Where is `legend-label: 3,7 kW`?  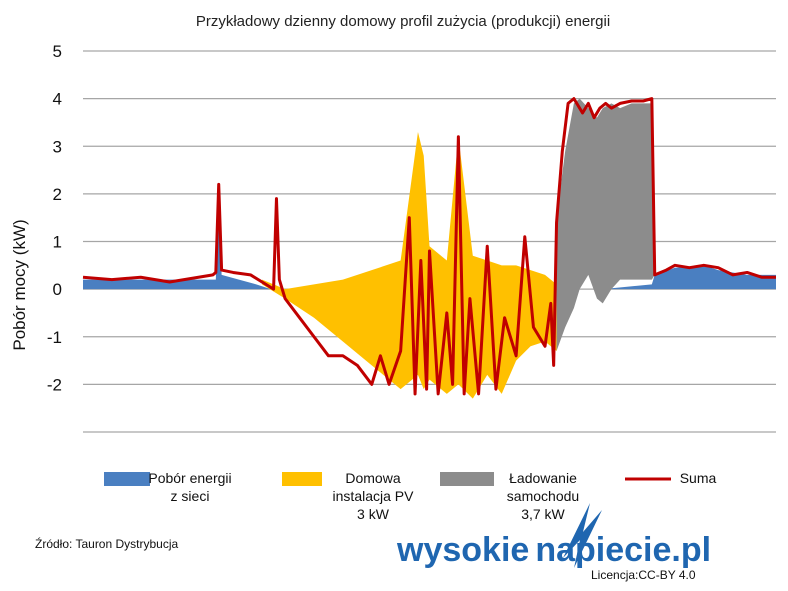
legend-label: 3,7 kW is located at coordinates (543, 514).